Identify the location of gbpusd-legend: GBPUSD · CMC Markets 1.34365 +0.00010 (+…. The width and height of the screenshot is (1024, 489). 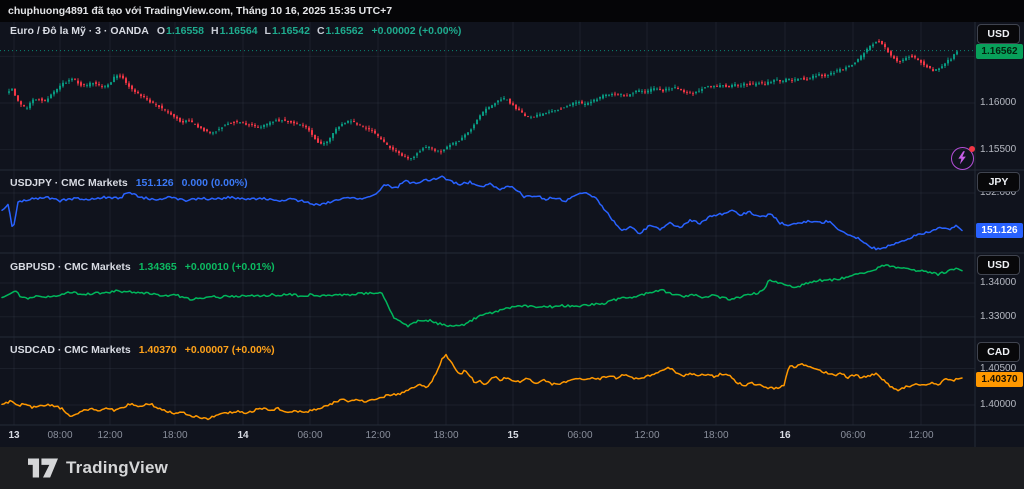
(142, 267).